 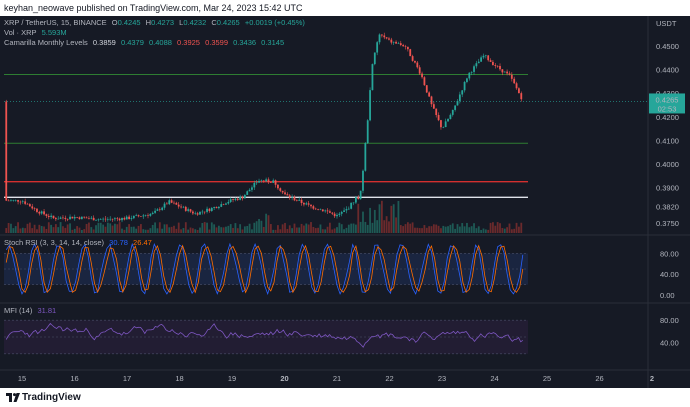 I want to click on legend-open-key: O, so click(x=114, y=22).